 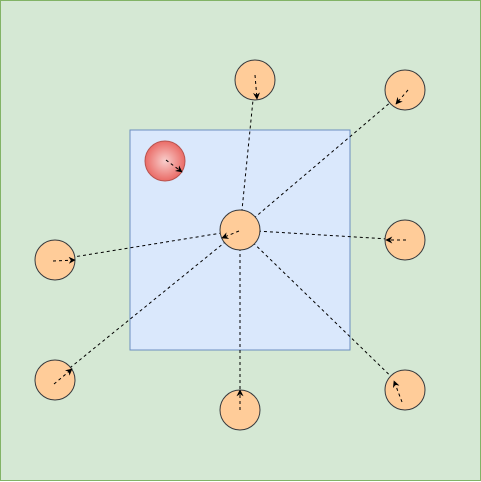 I want to click on node-left, so click(x=55, y=260).